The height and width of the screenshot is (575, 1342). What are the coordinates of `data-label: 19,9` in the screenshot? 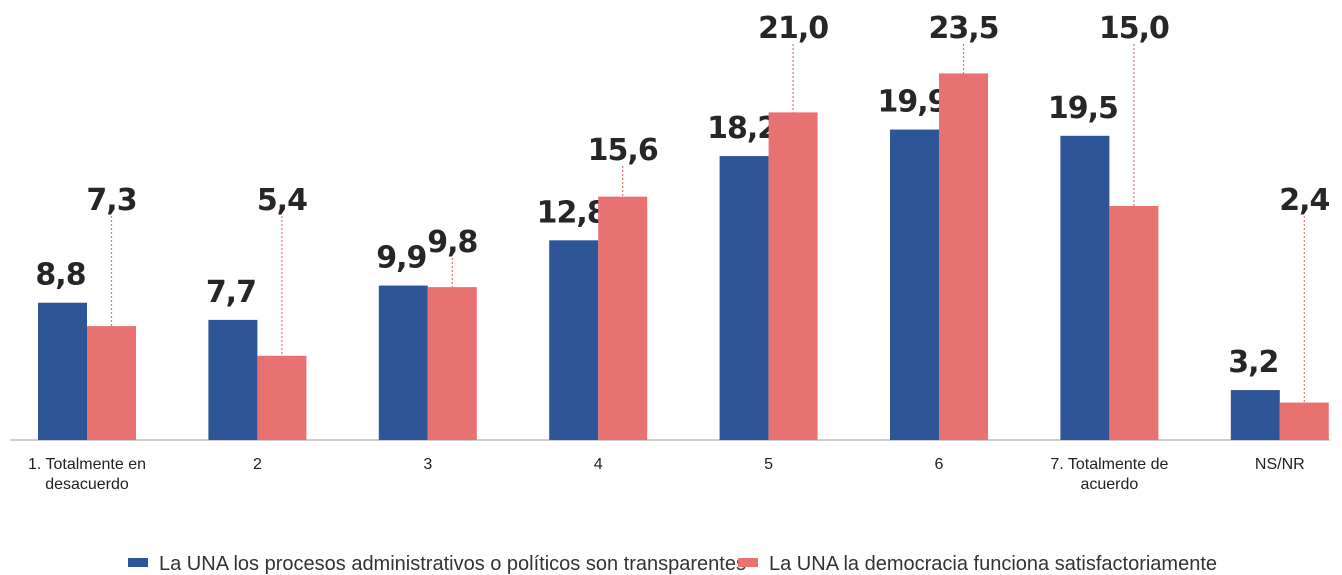 It's located at (912, 102).